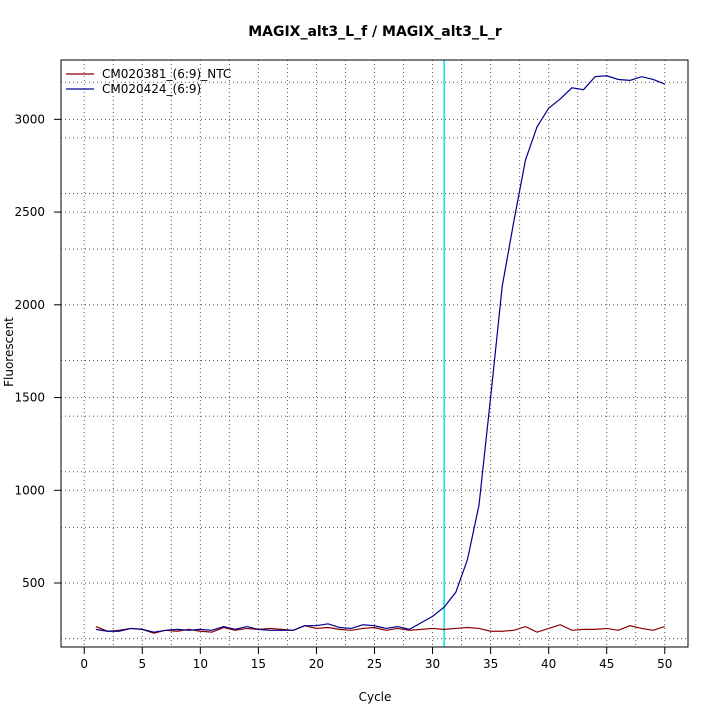 The height and width of the screenshot is (720, 720). I want to click on x-tick-label: 40, so click(548, 664).